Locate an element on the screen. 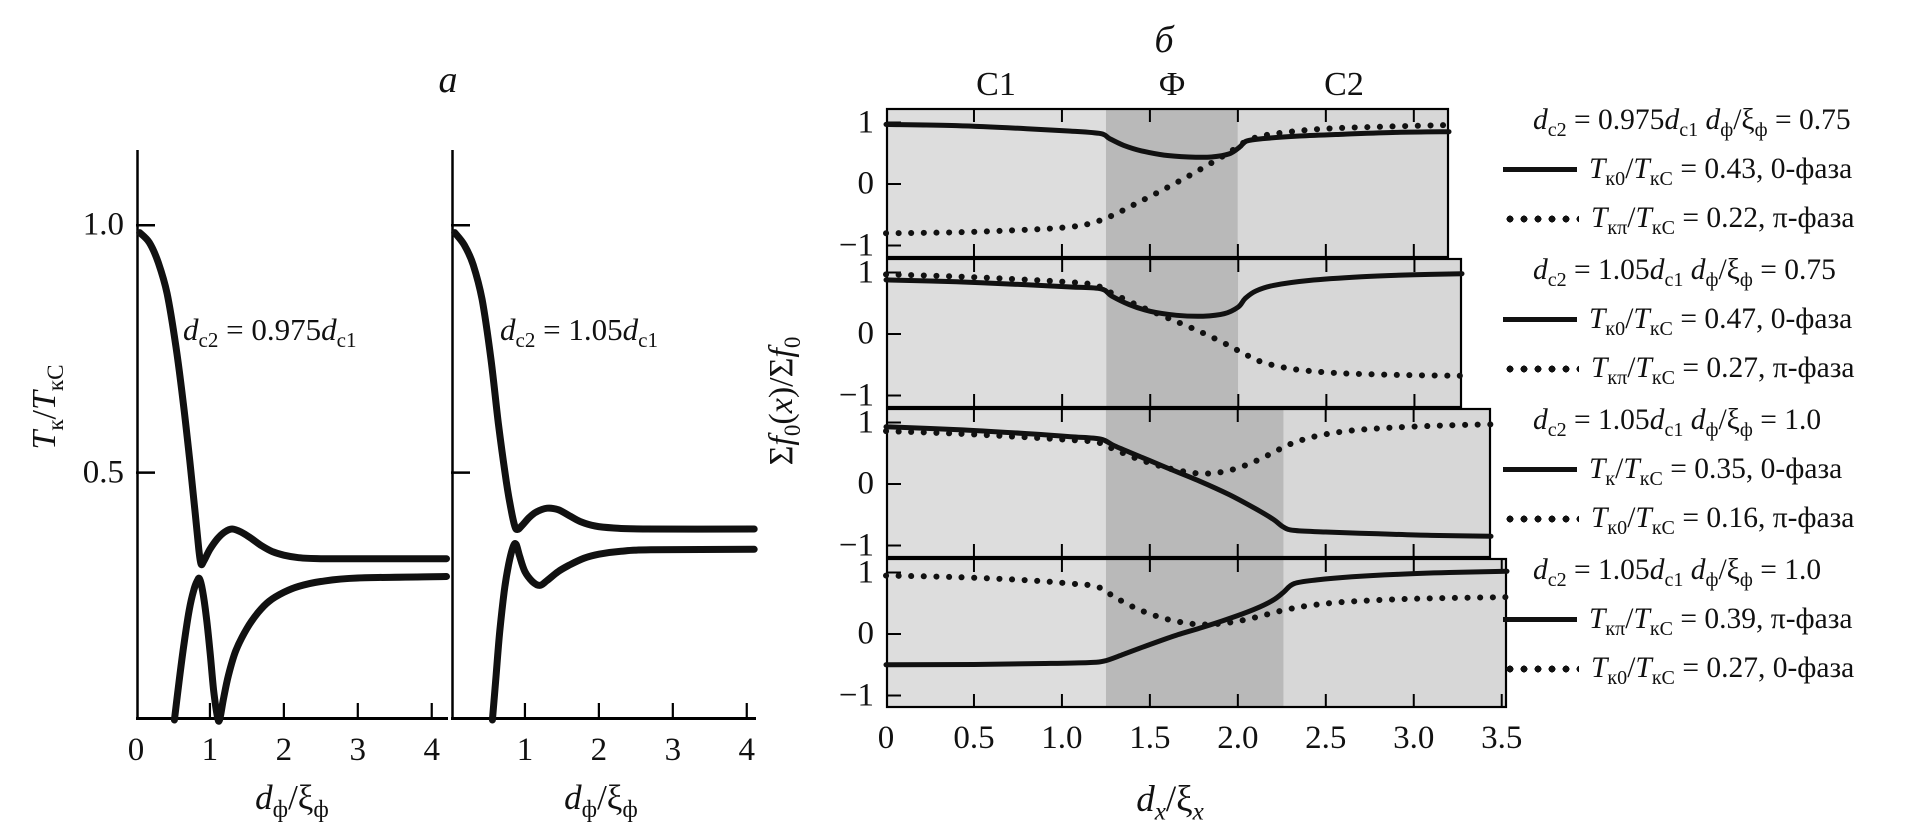 The height and width of the screenshot is (835, 1906). legend-2-solid-row: Tк0/TкС = 0.47, 0-фаза is located at coordinates (1704, 321).